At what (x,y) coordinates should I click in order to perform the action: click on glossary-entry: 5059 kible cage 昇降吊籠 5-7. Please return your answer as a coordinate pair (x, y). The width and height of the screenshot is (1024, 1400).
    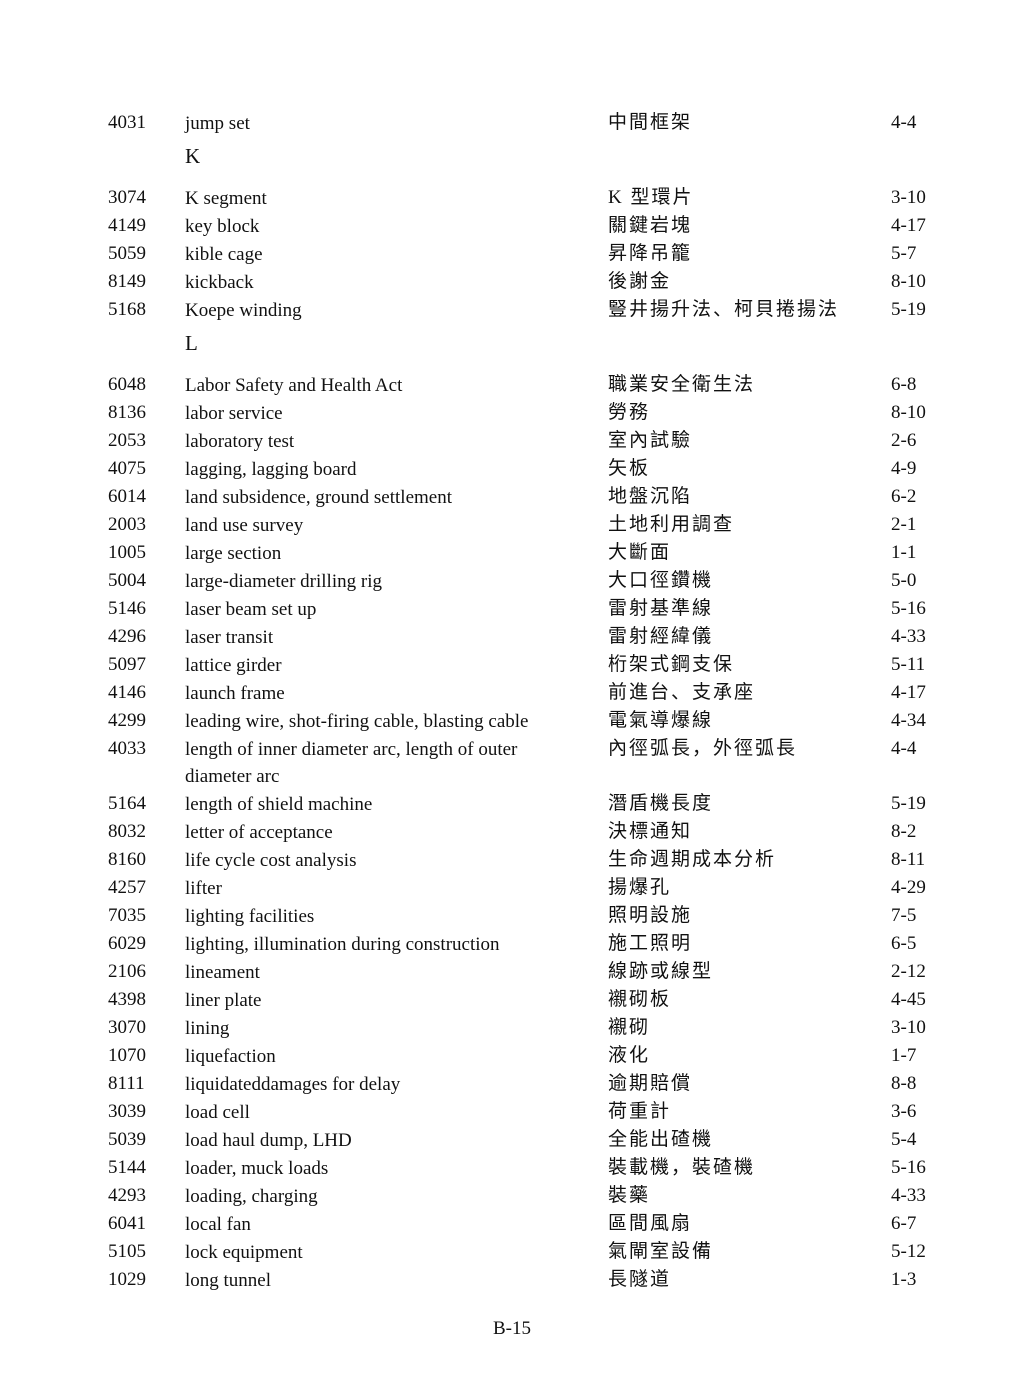
    Looking at the image, I should click on (512, 254).